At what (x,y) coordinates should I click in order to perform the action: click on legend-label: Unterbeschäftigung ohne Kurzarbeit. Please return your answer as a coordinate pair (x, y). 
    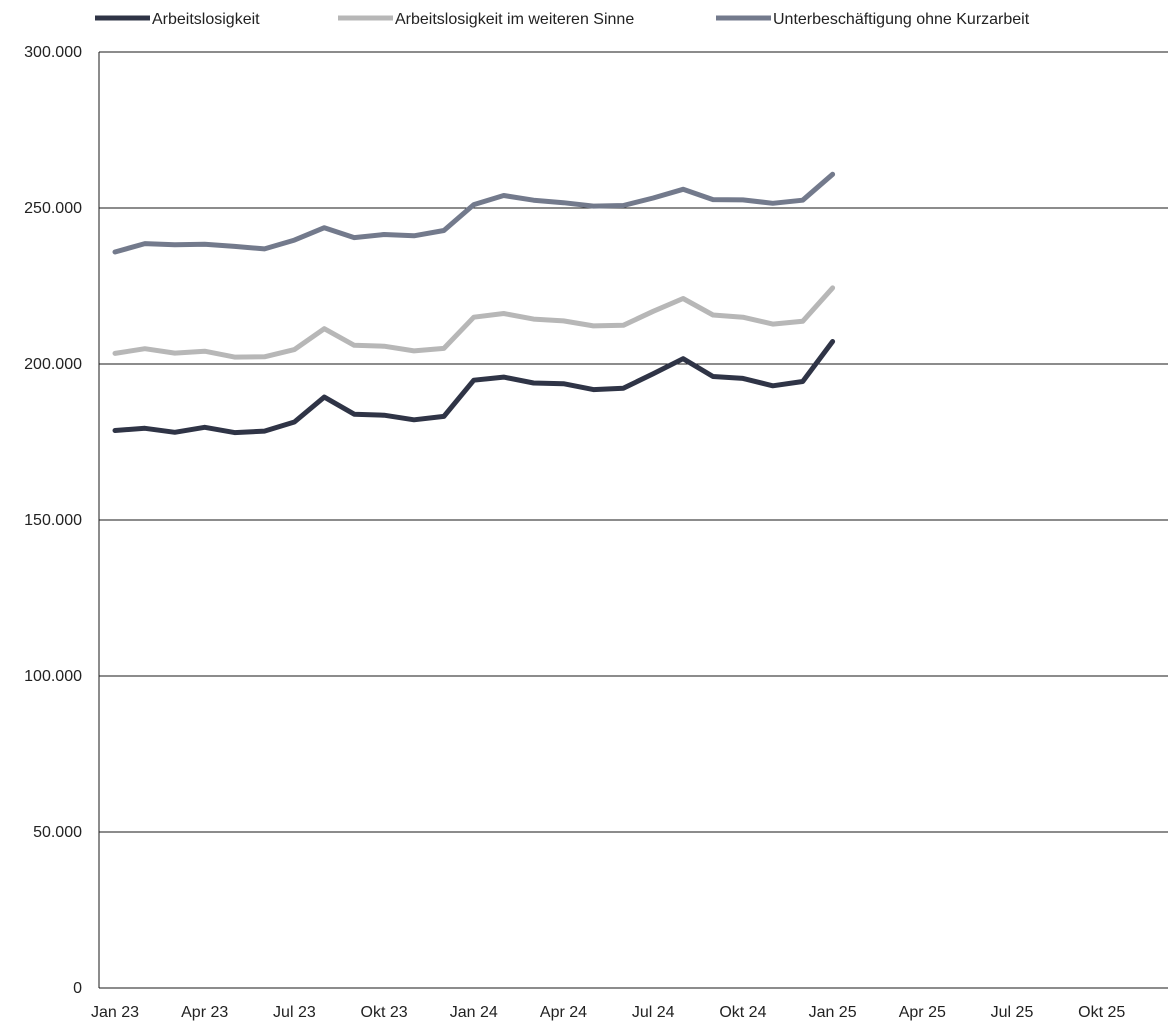
    Looking at the image, I should click on (901, 19).